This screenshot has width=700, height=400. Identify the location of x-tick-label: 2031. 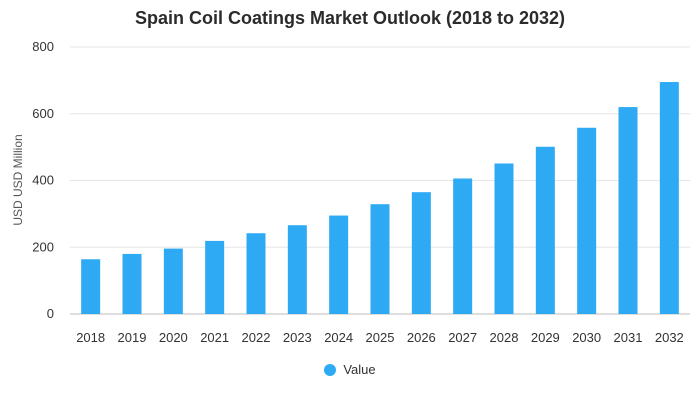
(628, 337).